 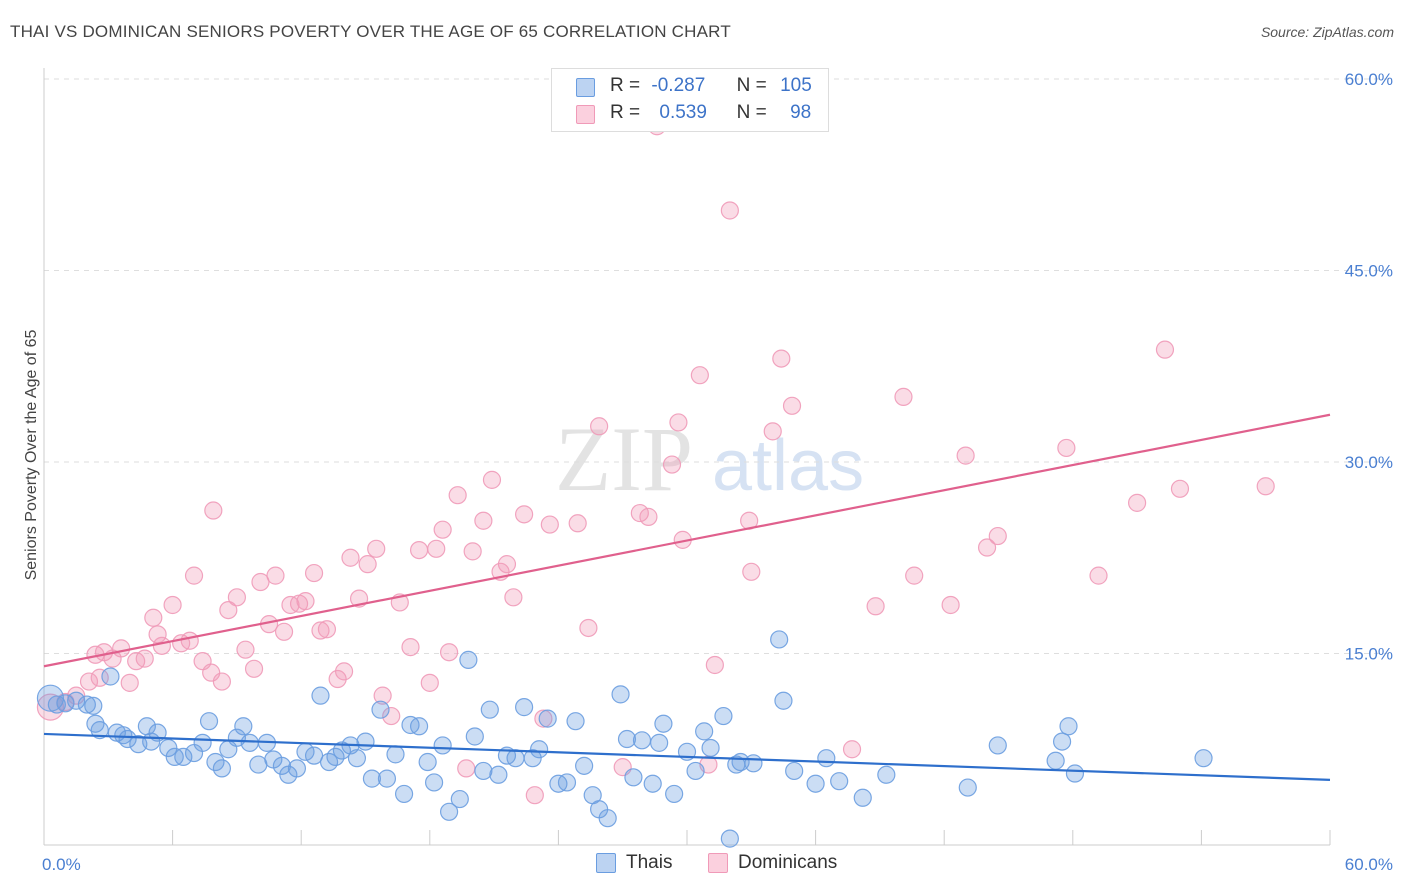 I want to click on legend-n-value: 105, so click(x=796, y=85).